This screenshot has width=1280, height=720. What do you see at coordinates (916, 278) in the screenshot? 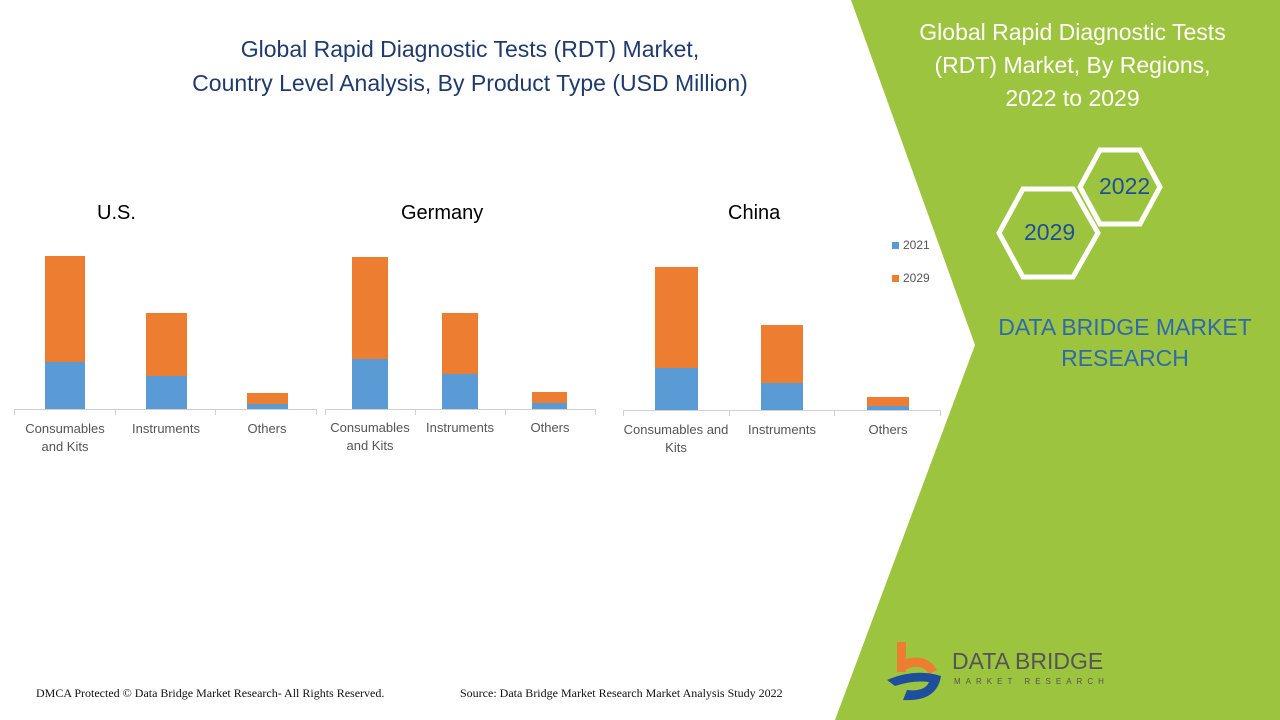
I see `legend-label: 2029` at bounding box center [916, 278].